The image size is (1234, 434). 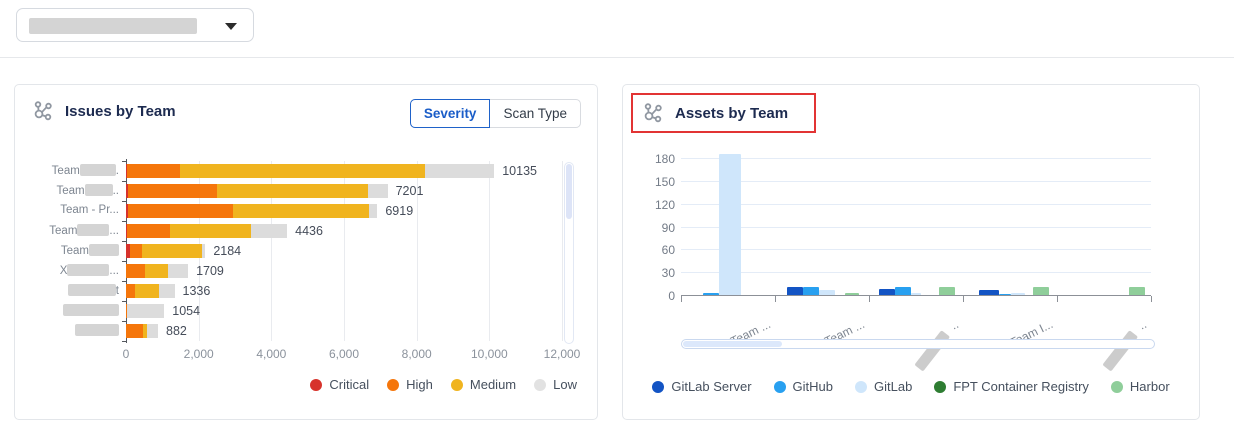 I want to click on legend-dot-low, so click(x=540, y=384).